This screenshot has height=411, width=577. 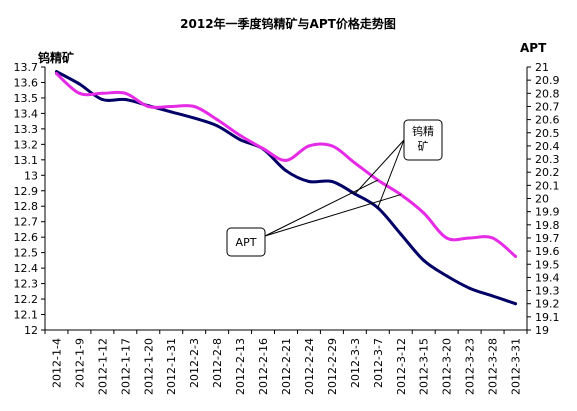 I want to click on x-tick-label: 2012-2-29, so click(x=332, y=366).